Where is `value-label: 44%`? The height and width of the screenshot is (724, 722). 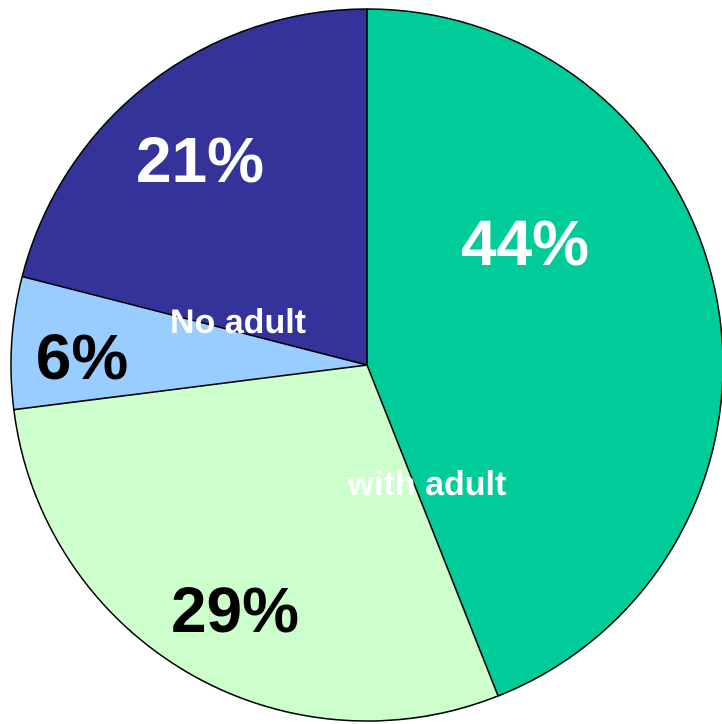 value-label: 44% is located at coordinates (525, 243).